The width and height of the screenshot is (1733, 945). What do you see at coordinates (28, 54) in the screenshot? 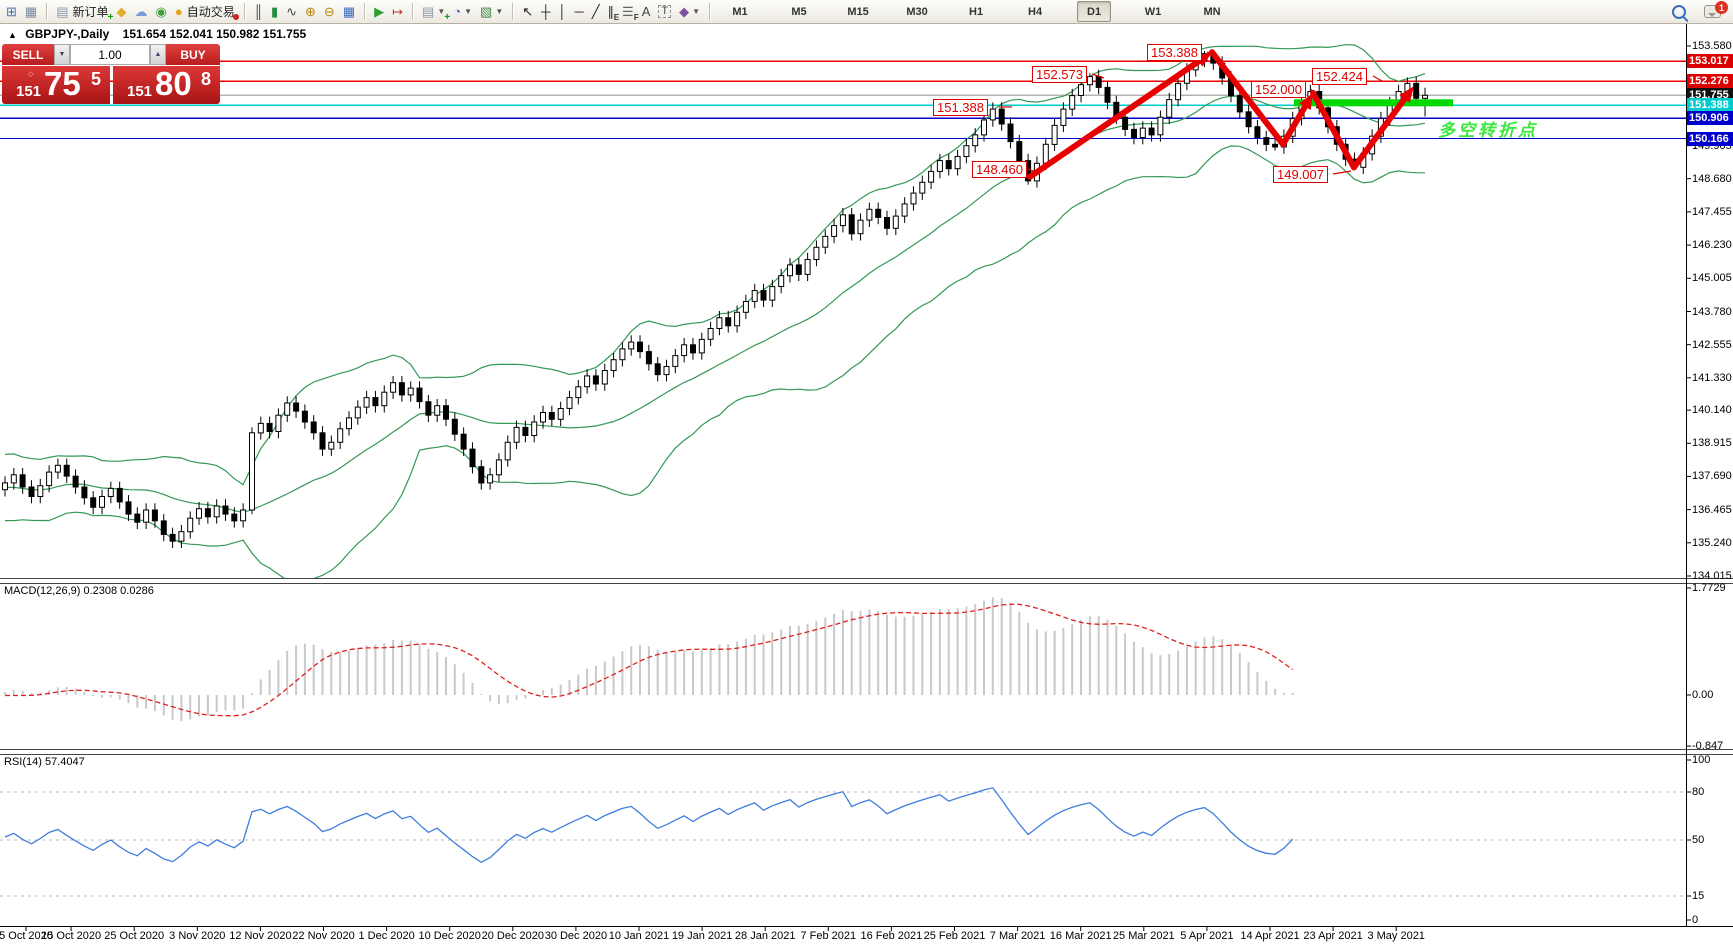
I see `sell-button: SELL` at bounding box center [28, 54].